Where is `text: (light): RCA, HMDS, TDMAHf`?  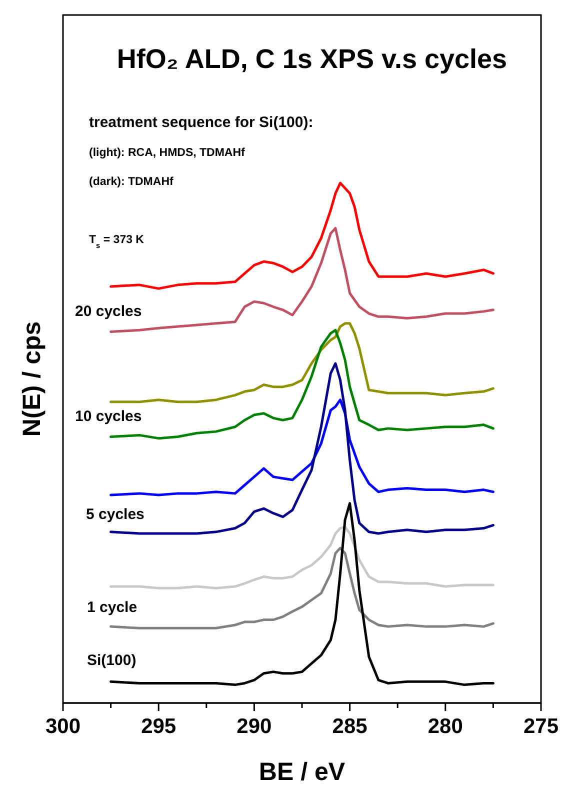 text: (light): RCA, HMDS, TDMAHf is located at coordinates (167, 153).